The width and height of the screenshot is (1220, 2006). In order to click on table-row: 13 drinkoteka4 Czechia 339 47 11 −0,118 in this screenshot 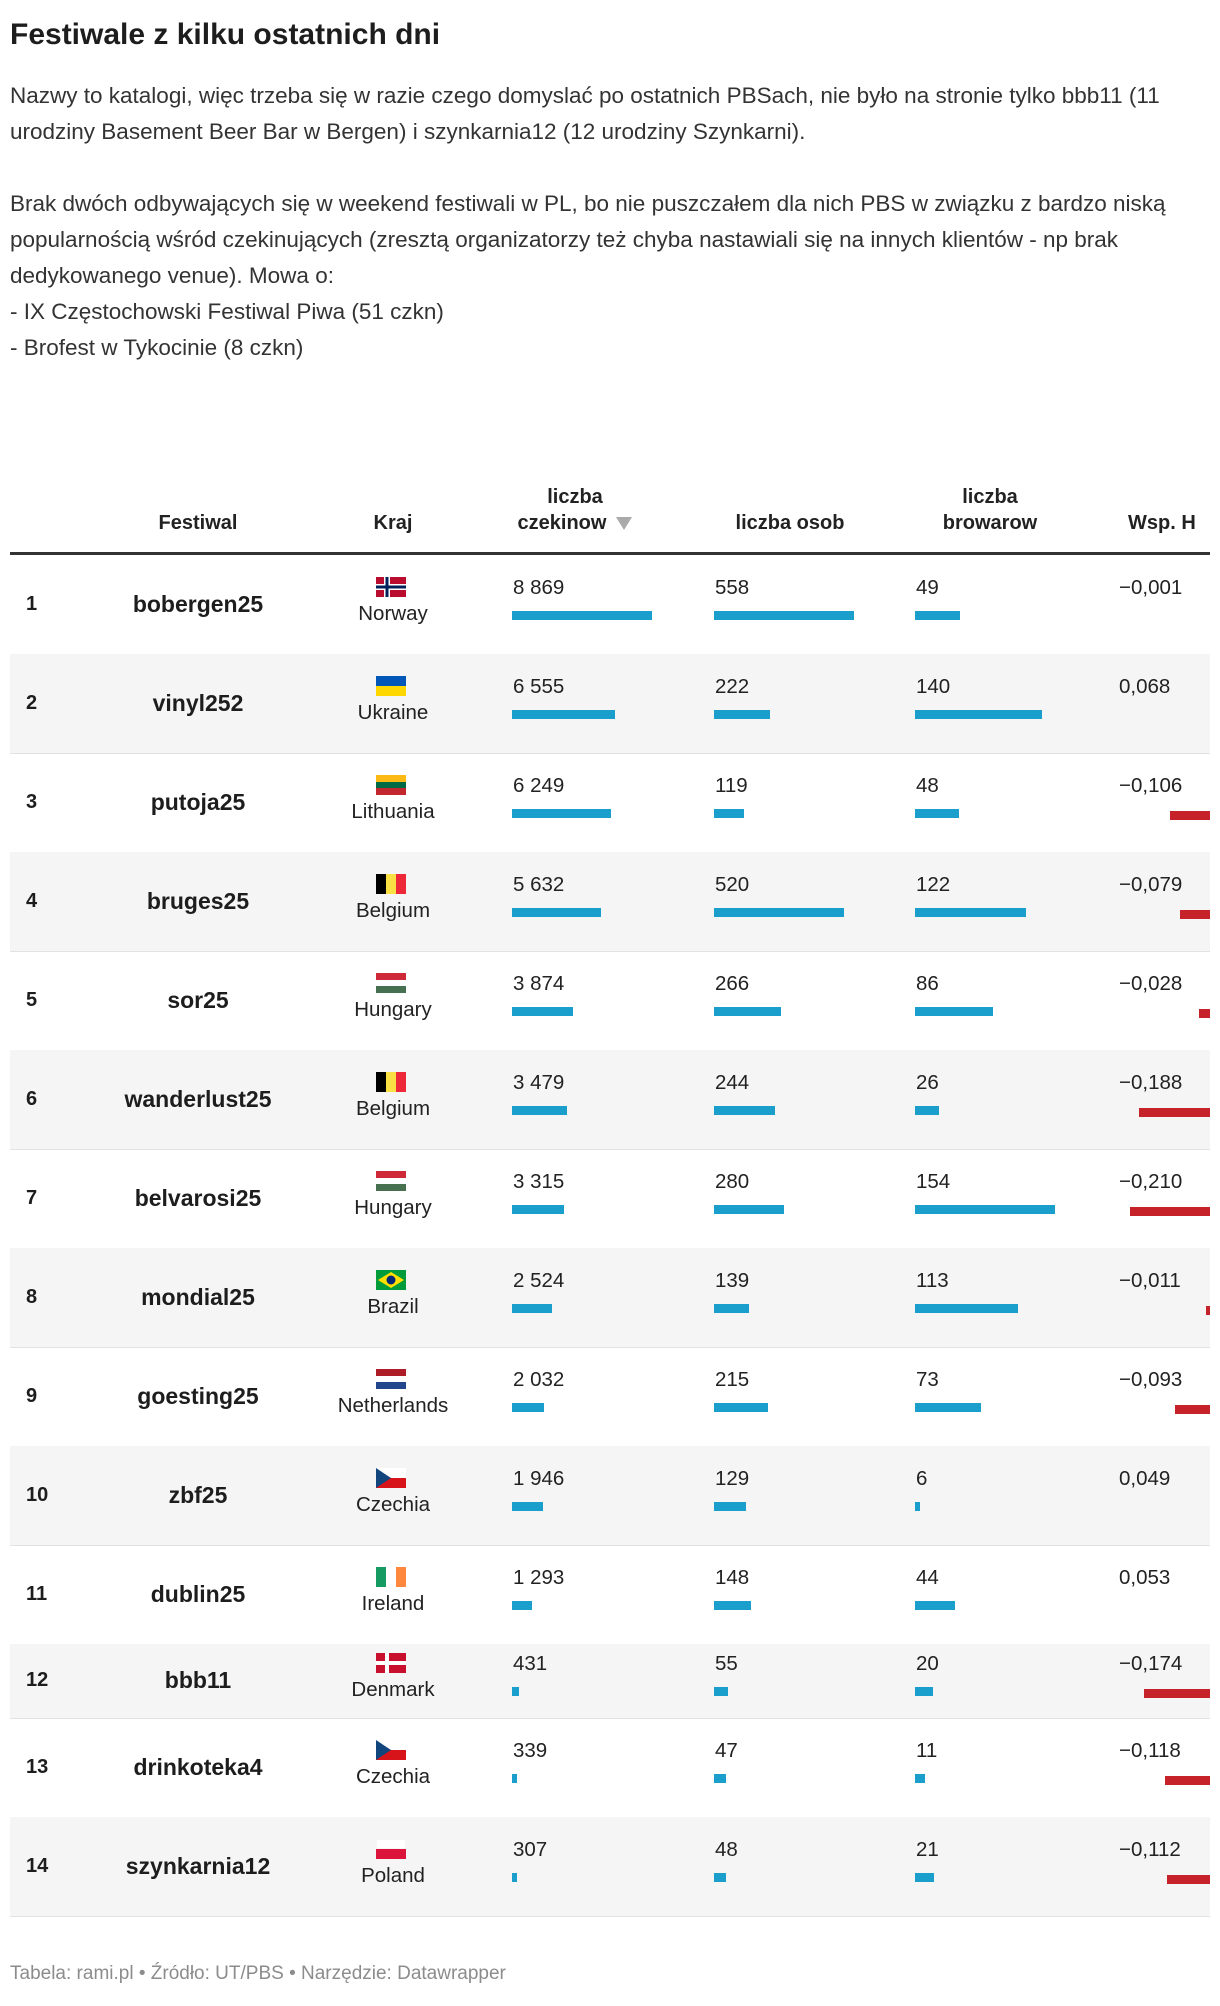, I will do `click(610, 1768)`.